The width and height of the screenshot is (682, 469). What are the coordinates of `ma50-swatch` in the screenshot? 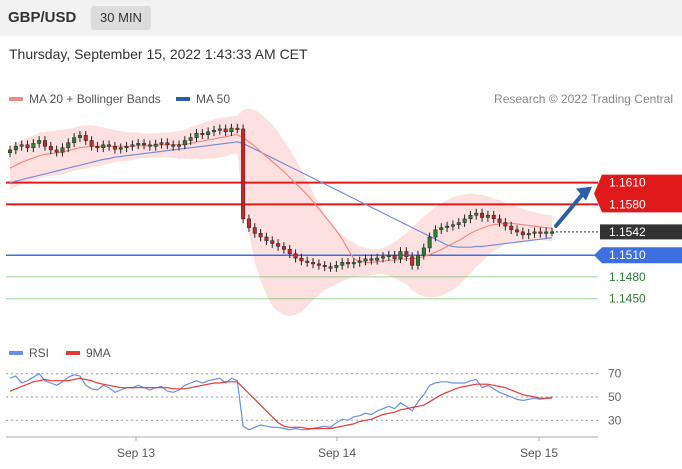 It's located at (183, 98).